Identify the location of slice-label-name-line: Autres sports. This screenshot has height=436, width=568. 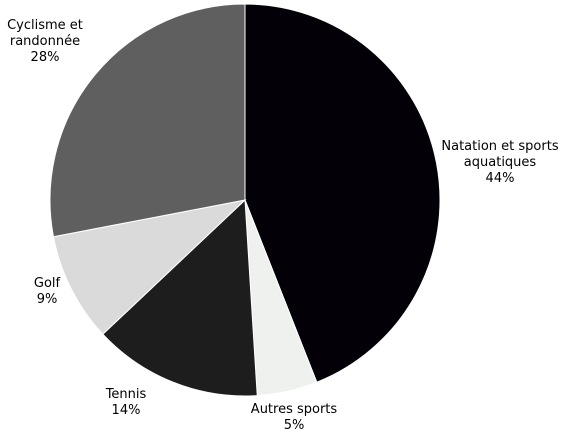
(294, 409).